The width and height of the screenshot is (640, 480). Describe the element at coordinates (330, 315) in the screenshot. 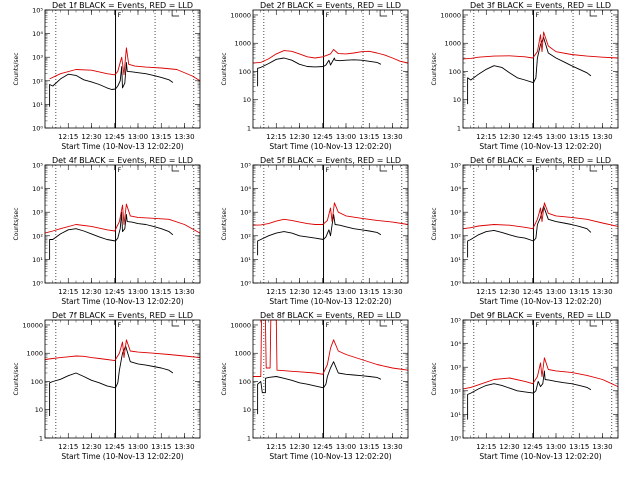

I see `panel-title: Det 8f BLACK = Events, RED = LLD` at that location.